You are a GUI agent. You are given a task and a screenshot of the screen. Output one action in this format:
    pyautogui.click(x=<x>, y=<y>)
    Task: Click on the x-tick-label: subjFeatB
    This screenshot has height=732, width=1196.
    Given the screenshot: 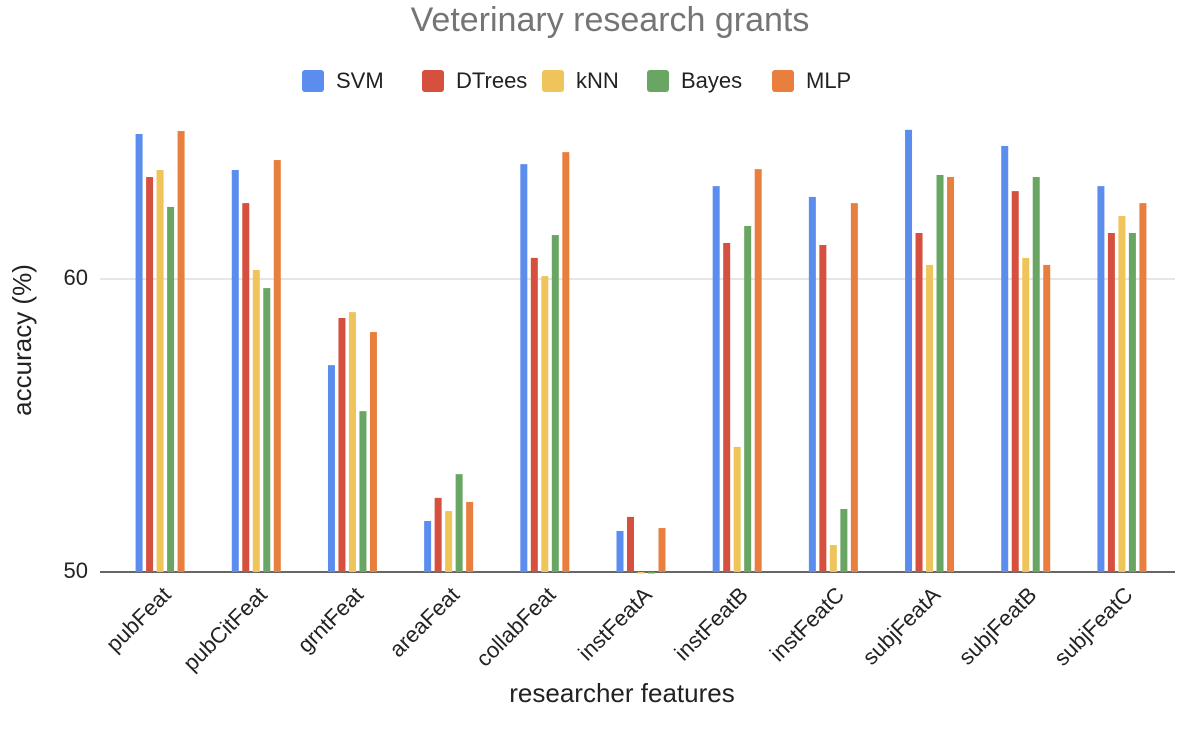 What is the action you would take?
    pyautogui.click(x=998, y=626)
    